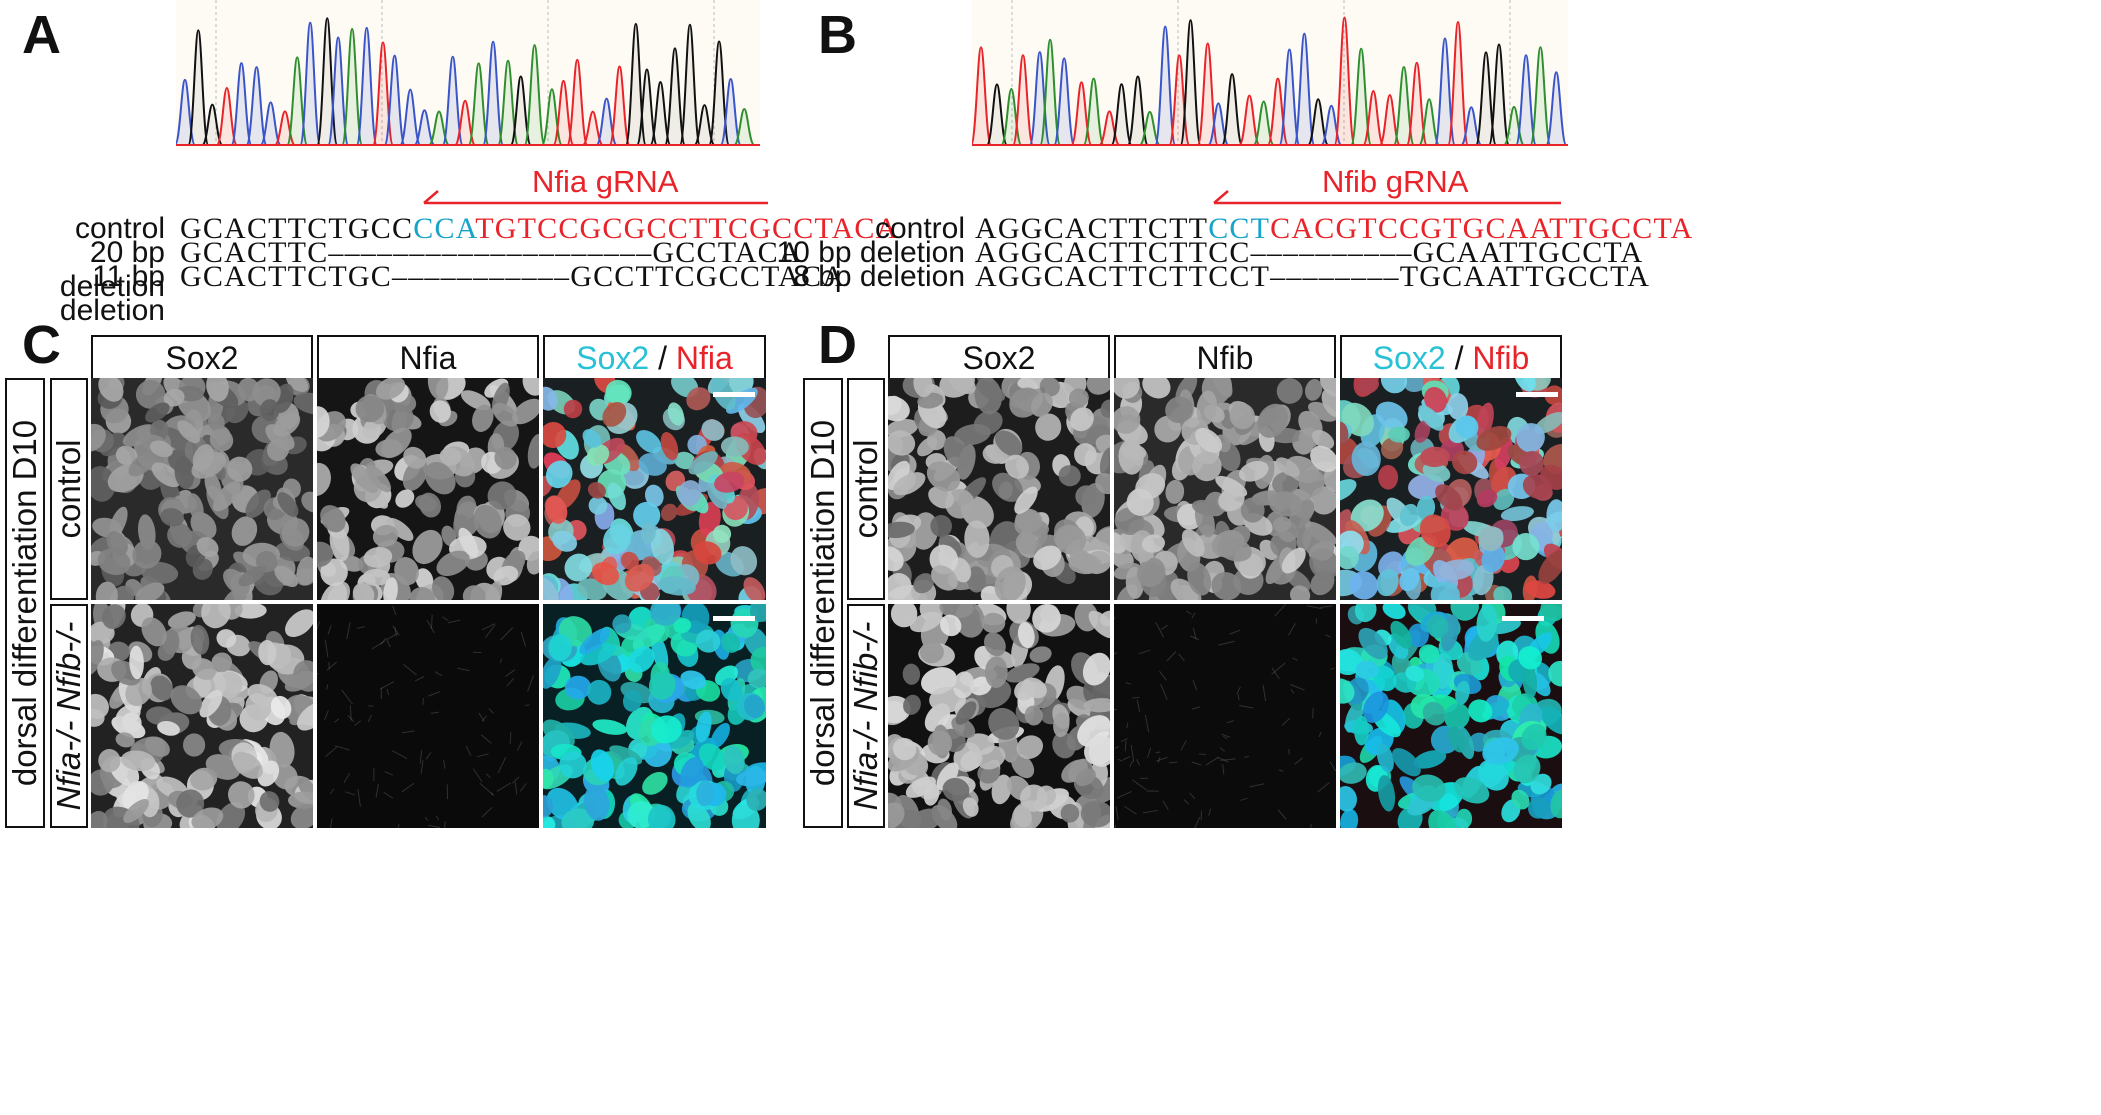  What do you see at coordinates (1501, 358) in the screenshot?
I see `merge-nfib-label: Nfib` at bounding box center [1501, 358].